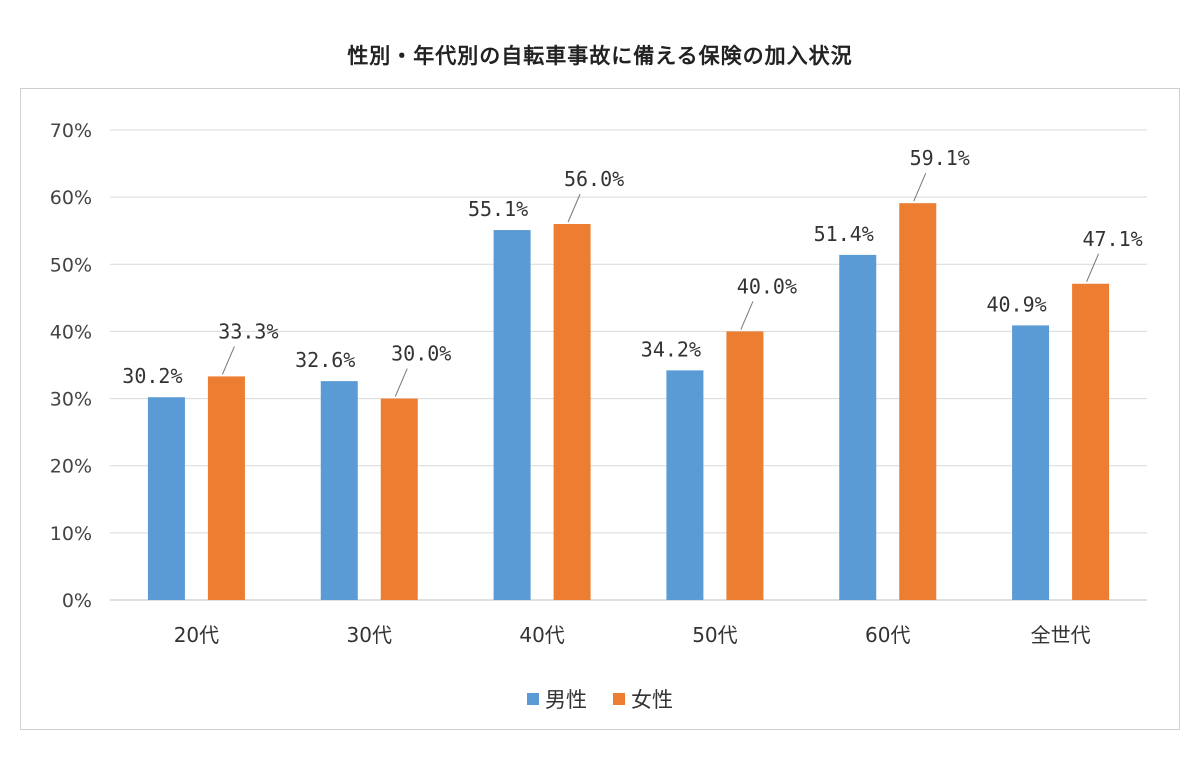 The height and width of the screenshot is (775, 1200). I want to click on x-tick-label: 40代, so click(541, 635).